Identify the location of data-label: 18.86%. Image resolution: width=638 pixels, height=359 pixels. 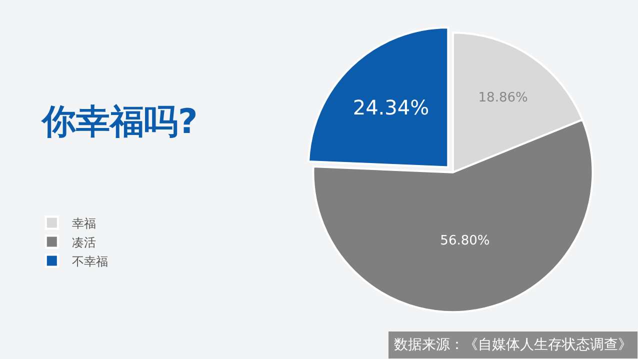
(503, 98).